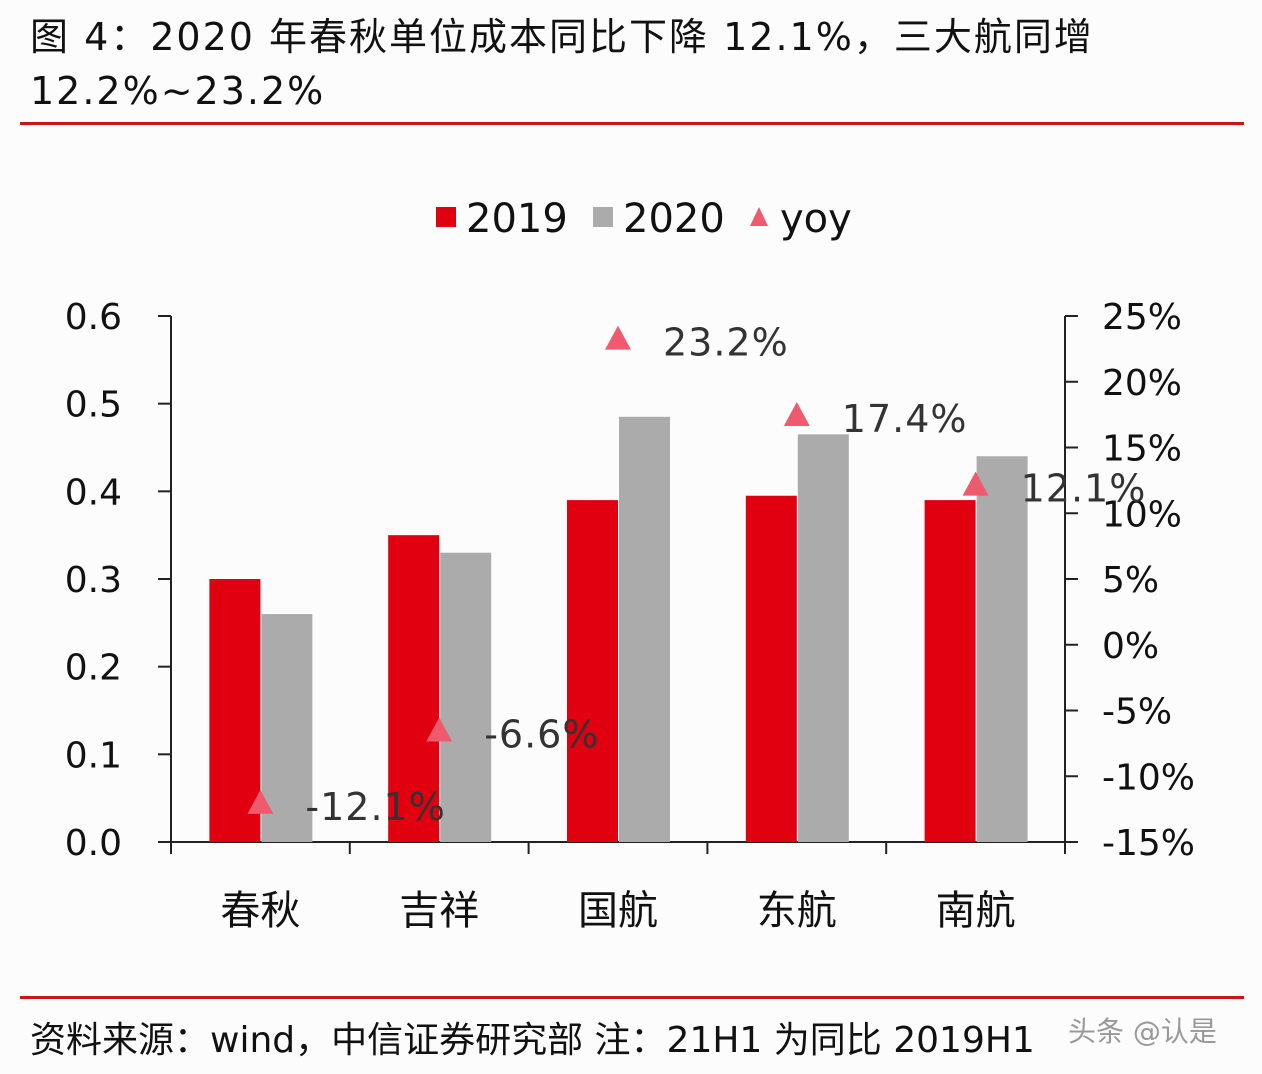 This screenshot has width=1262, height=1074. What do you see at coordinates (1142, 449) in the screenshot?
I see `right-axis-tick-label: 15%` at bounding box center [1142, 449].